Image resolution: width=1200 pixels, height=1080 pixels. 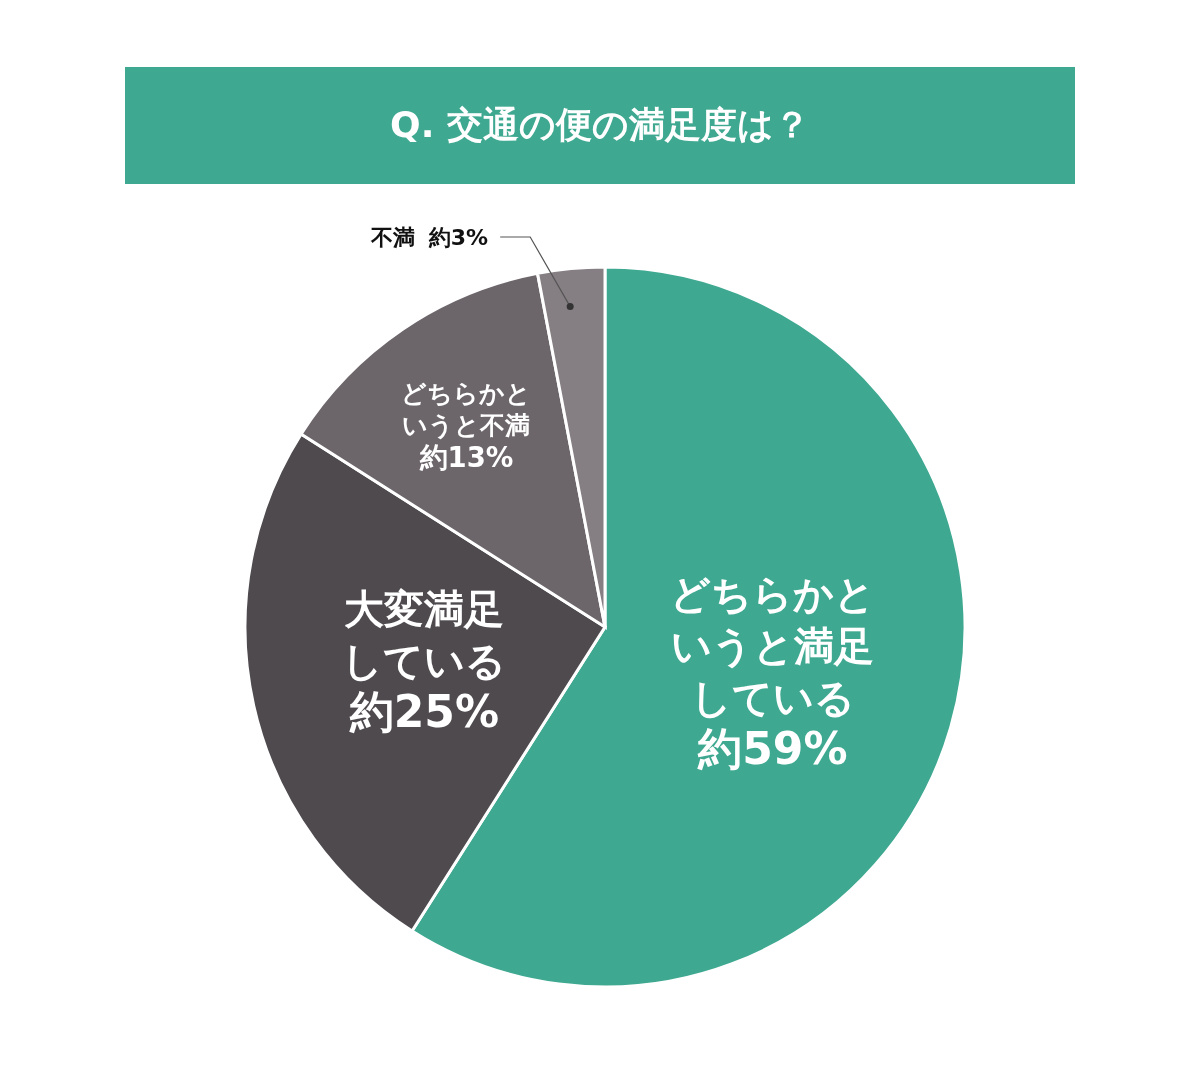 What do you see at coordinates (600, 125) in the screenshot?
I see `chart-title: Q. 交通の便の満足度は？` at bounding box center [600, 125].